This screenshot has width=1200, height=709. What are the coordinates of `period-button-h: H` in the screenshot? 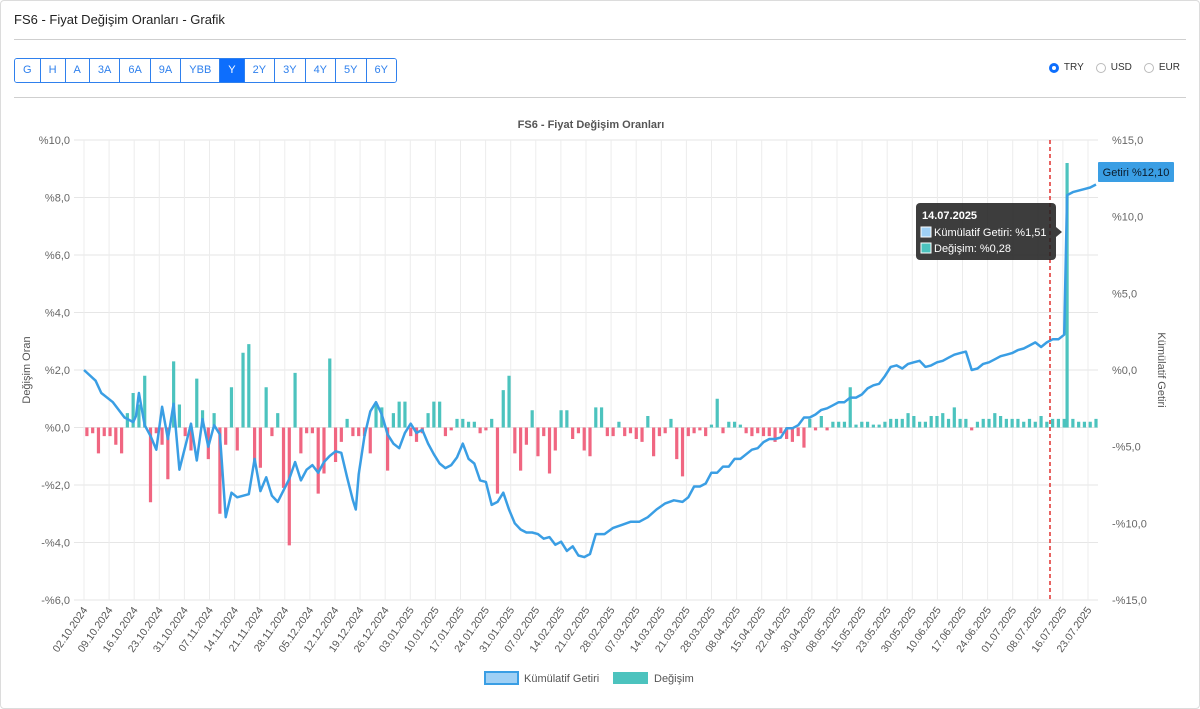 It's located at (53, 70).